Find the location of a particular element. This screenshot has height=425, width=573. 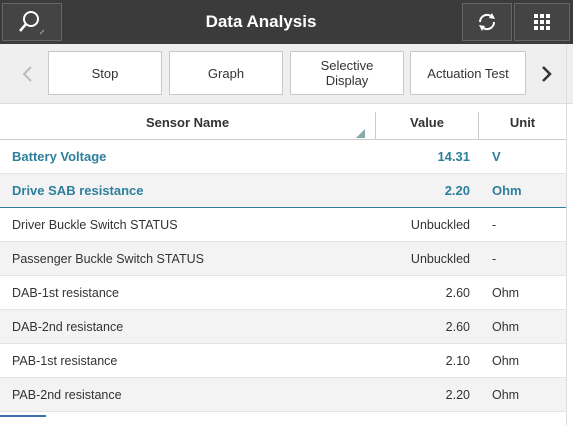

toolbar: Stop Graph Selective Display Actuation Test is located at coordinates (286, 74).